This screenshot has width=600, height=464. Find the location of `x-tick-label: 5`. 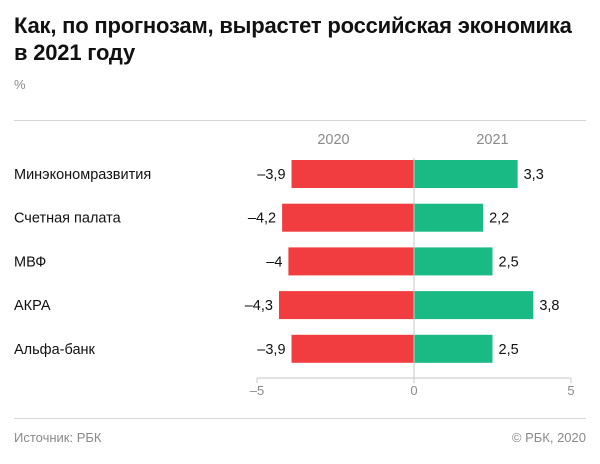

x-tick-label: 5 is located at coordinates (570, 390).